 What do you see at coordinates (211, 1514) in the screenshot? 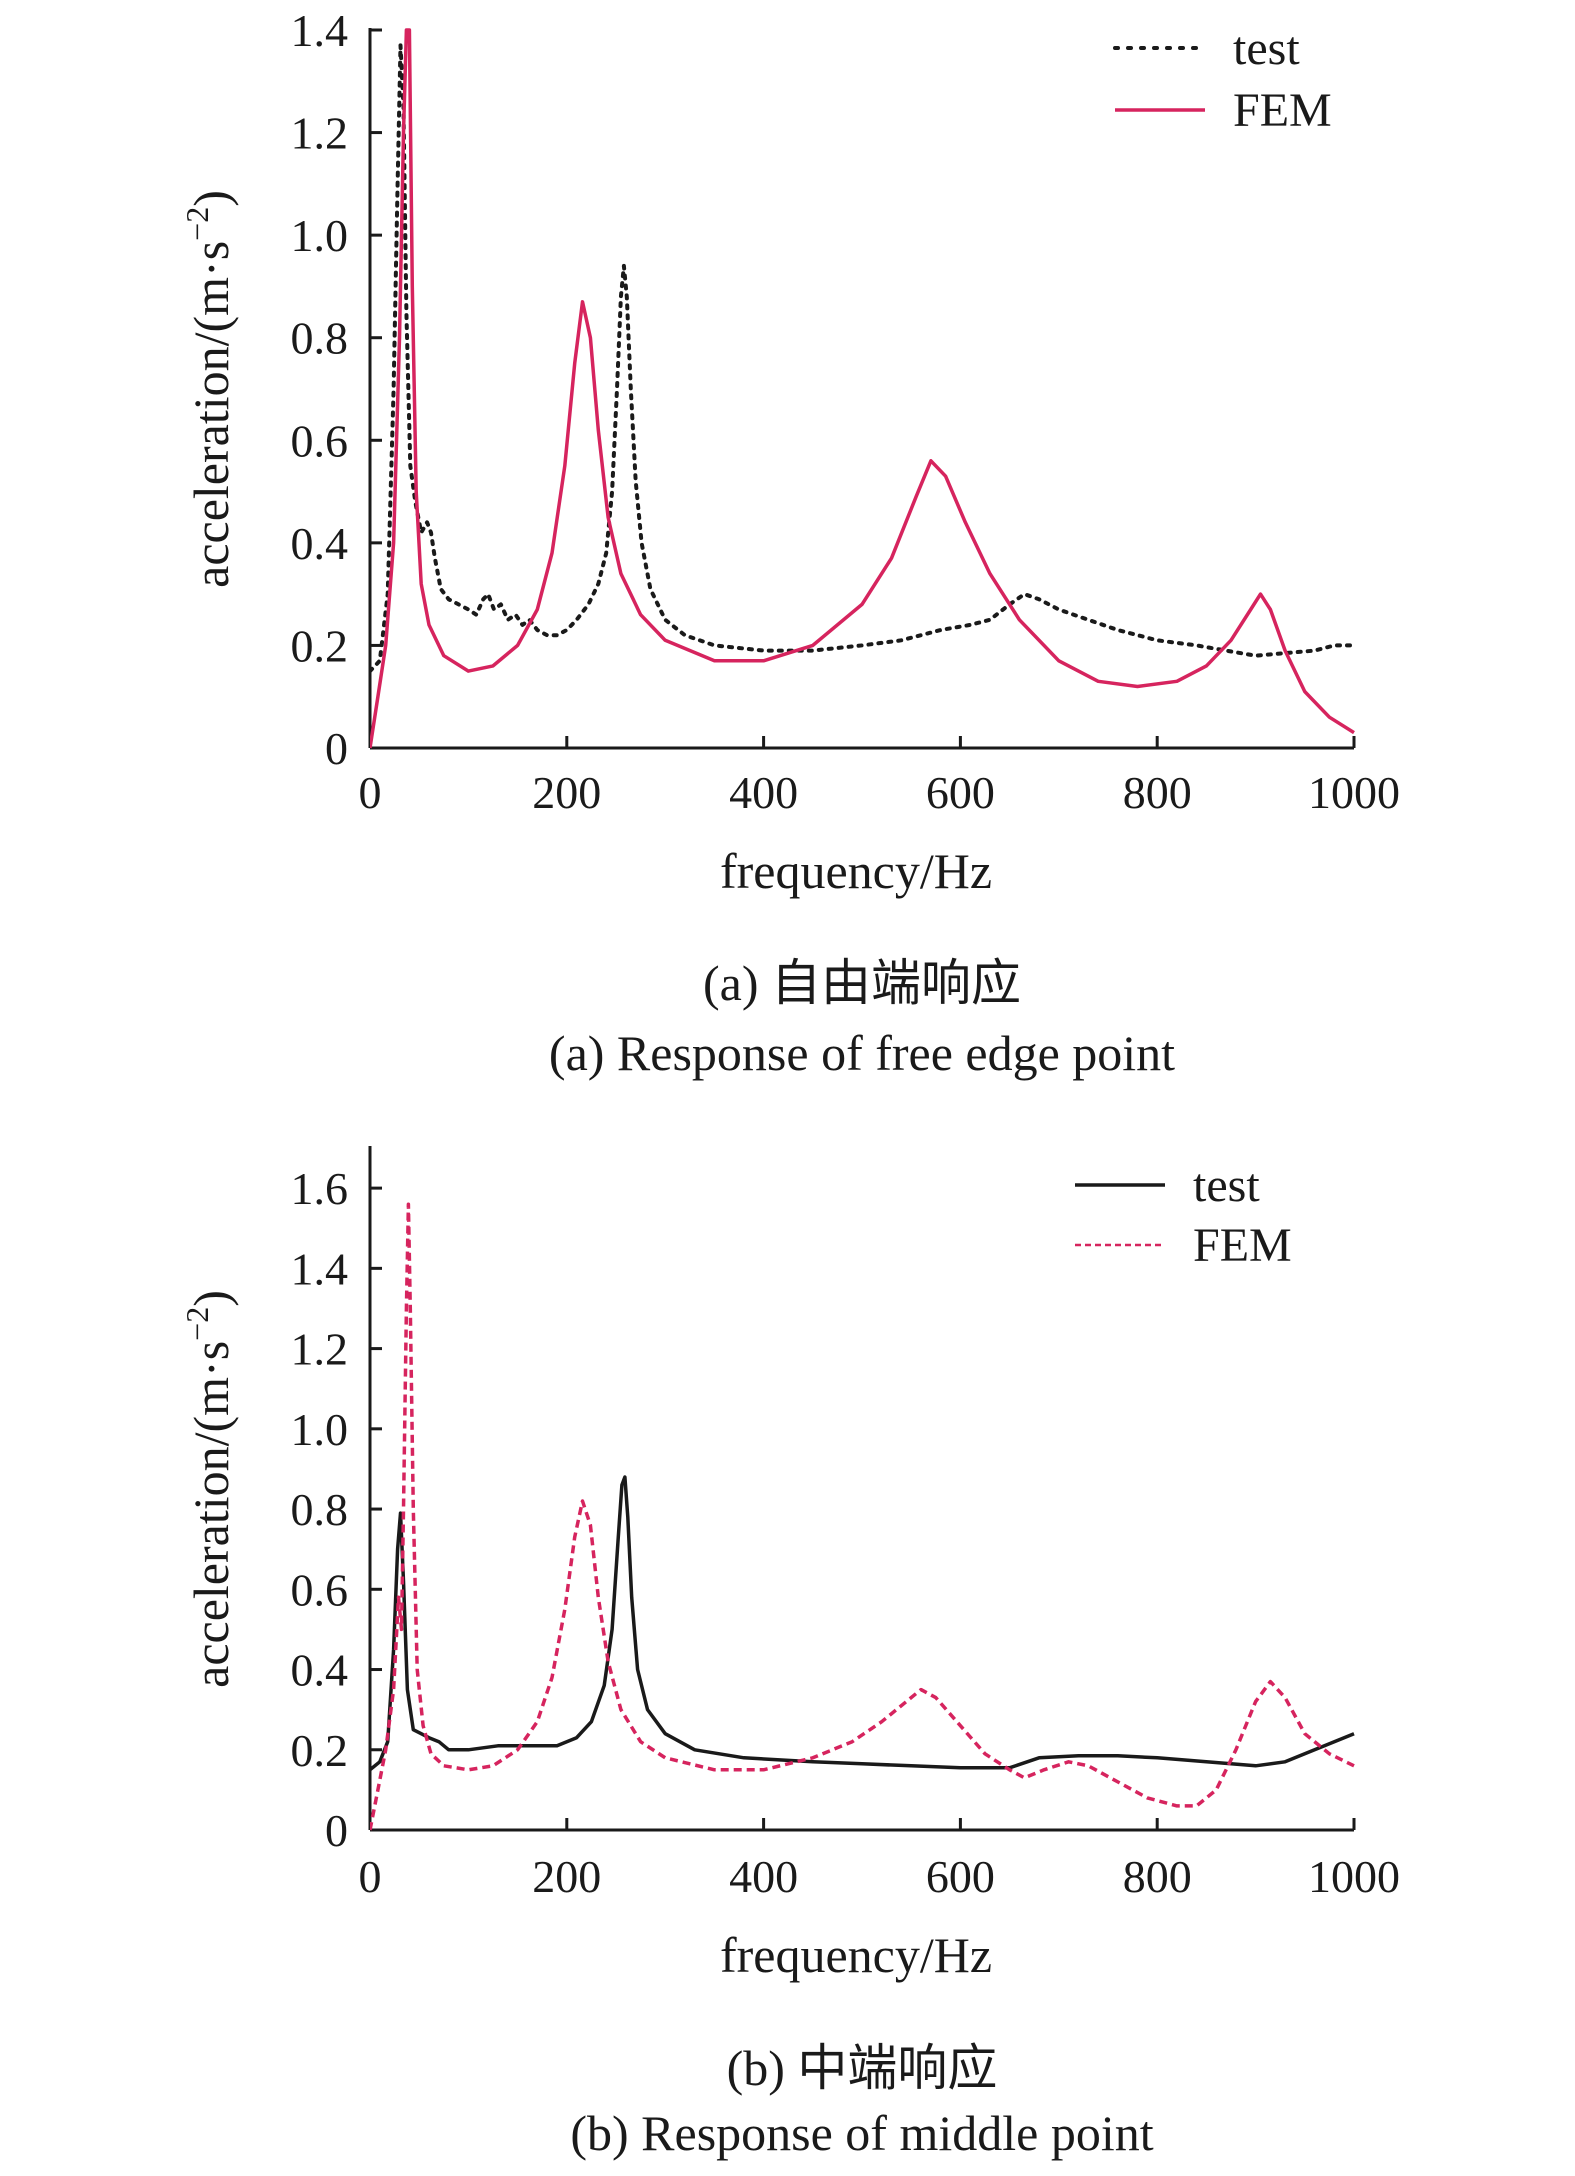
I see `y-axis-label-text-b: acceleration/(m·s` at bounding box center [211, 1514].